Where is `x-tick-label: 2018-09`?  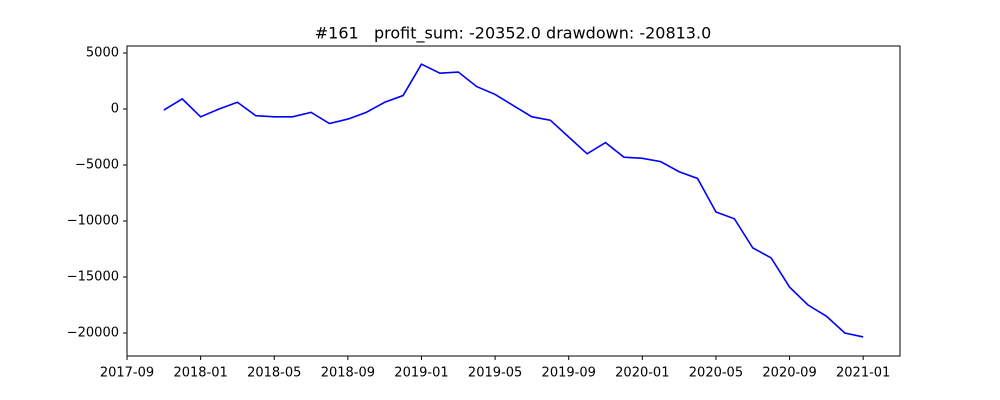 x-tick-label: 2018-09 is located at coordinates (348, 373).